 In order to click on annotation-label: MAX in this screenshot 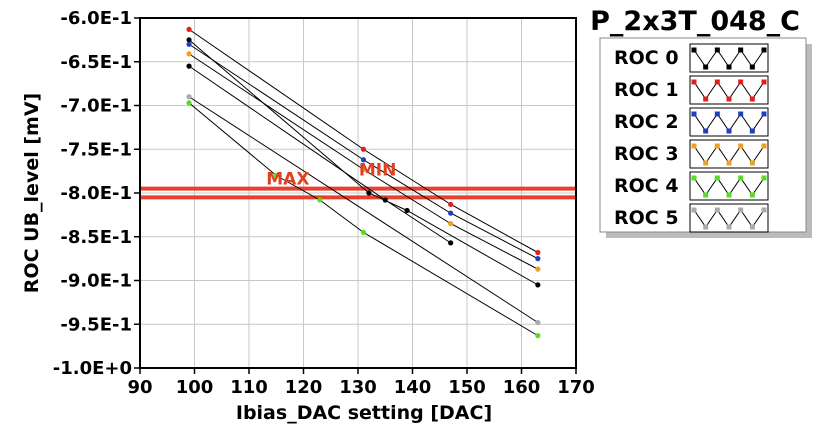, I will do `click(287, 179)`.